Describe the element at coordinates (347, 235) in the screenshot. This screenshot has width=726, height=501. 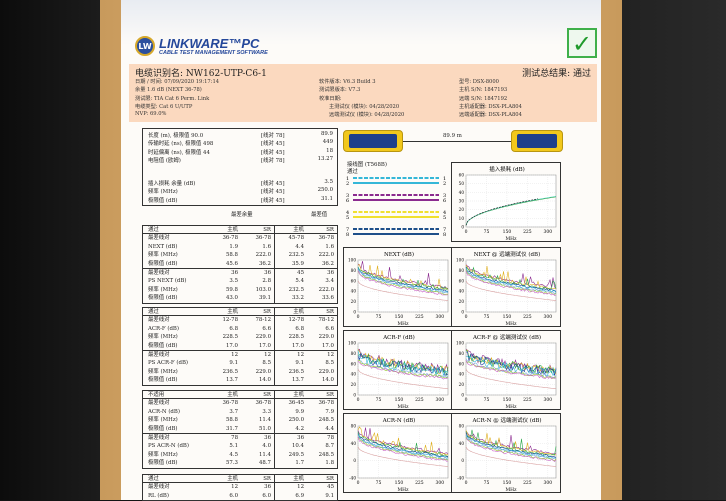
I see `wire-pin-label: 8` at that location.